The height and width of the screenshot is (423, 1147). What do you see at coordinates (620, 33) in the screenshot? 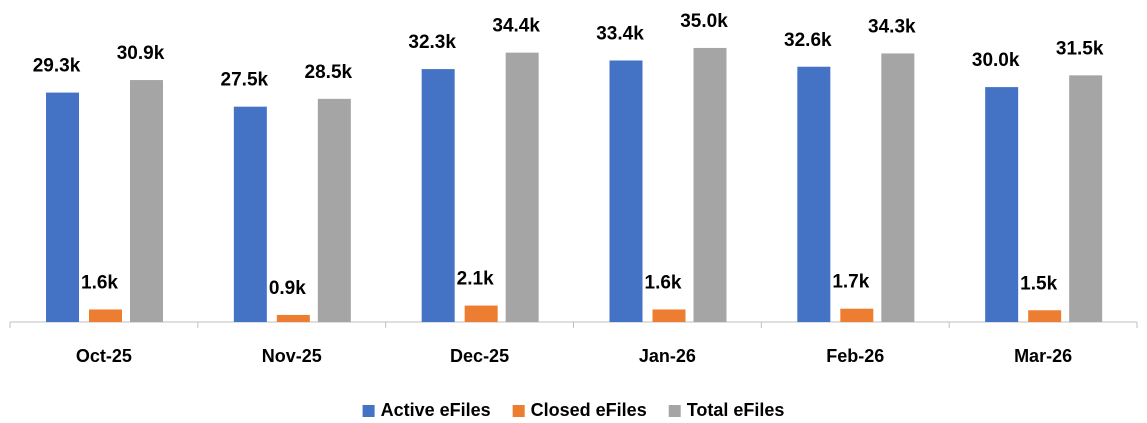
I see `data-label: 33.4k` at bounding box center [620, 33].